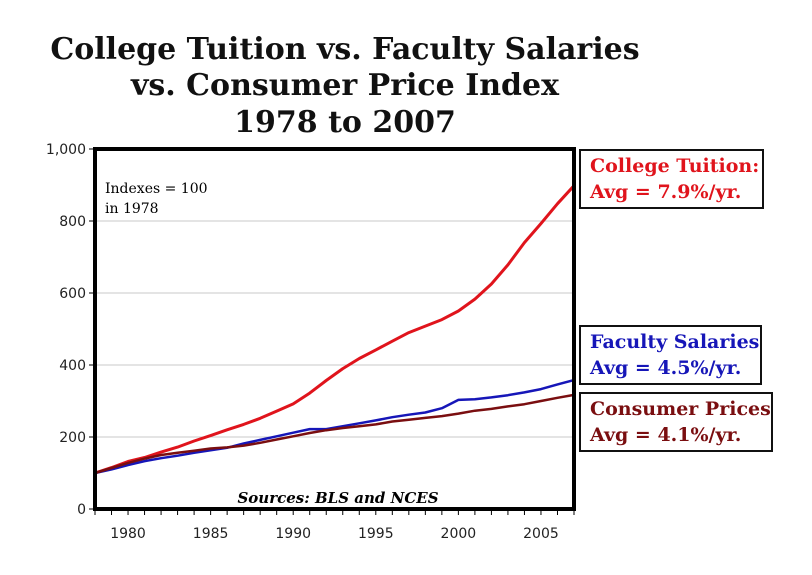  I want to click on y-tick-label: 400, so click(72, 366).